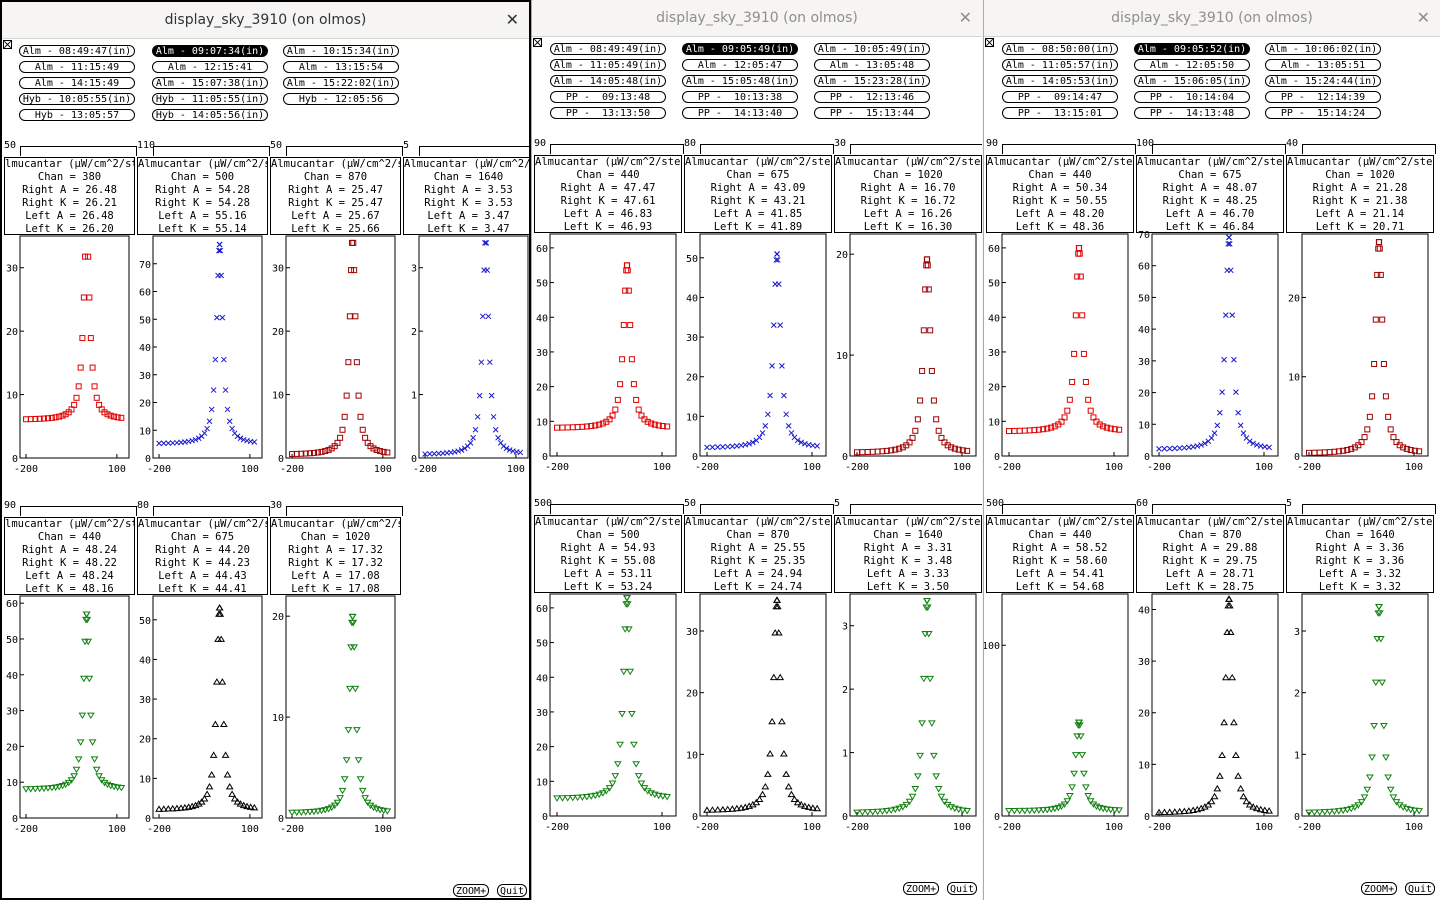 The image size is (1440, 900). Describe the element at coordinates (763, 705) in the screenshot. I see `plot-frame` at that location.